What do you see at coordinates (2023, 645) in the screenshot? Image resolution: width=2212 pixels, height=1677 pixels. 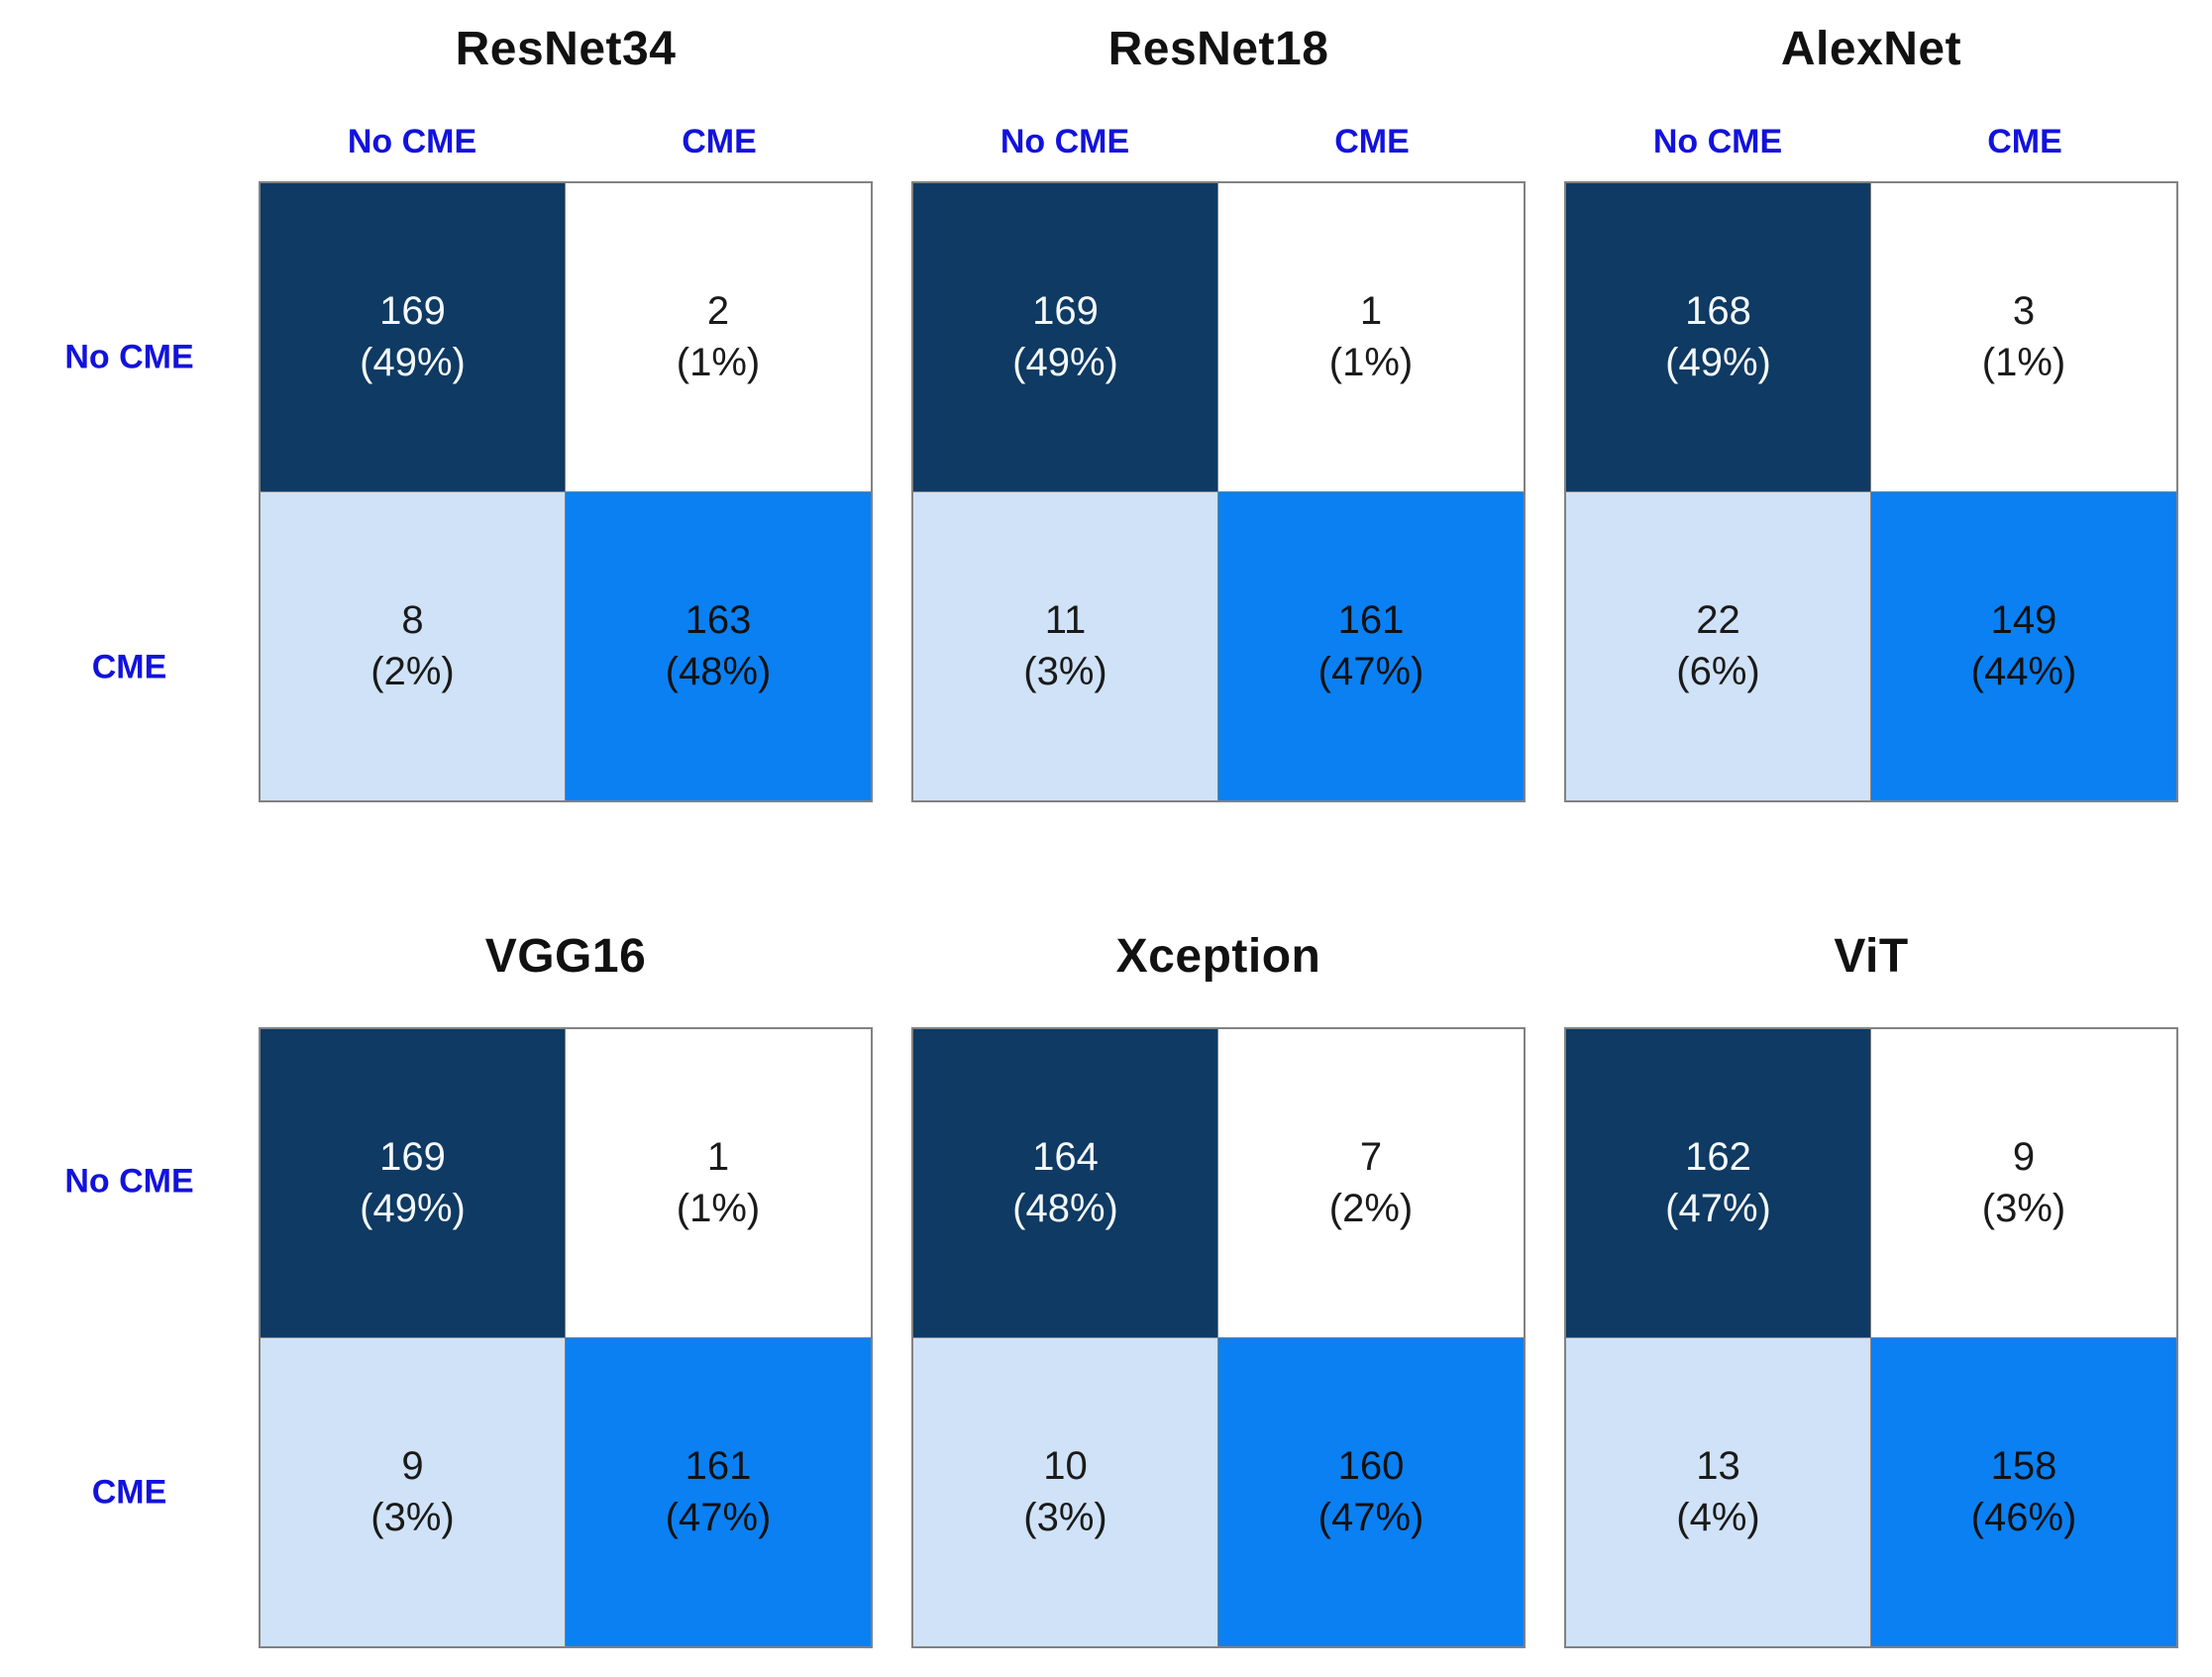 I see `cell-cme-cme: 149 (44%)` at bounding box center [2023, 645].